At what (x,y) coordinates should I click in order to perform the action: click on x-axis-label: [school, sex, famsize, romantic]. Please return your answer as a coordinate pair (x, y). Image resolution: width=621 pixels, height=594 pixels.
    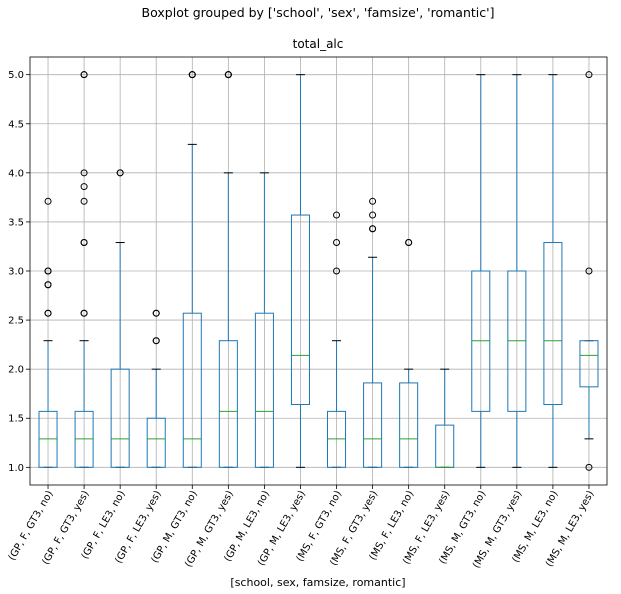
    Looking at the image, I should click on (317, 582).